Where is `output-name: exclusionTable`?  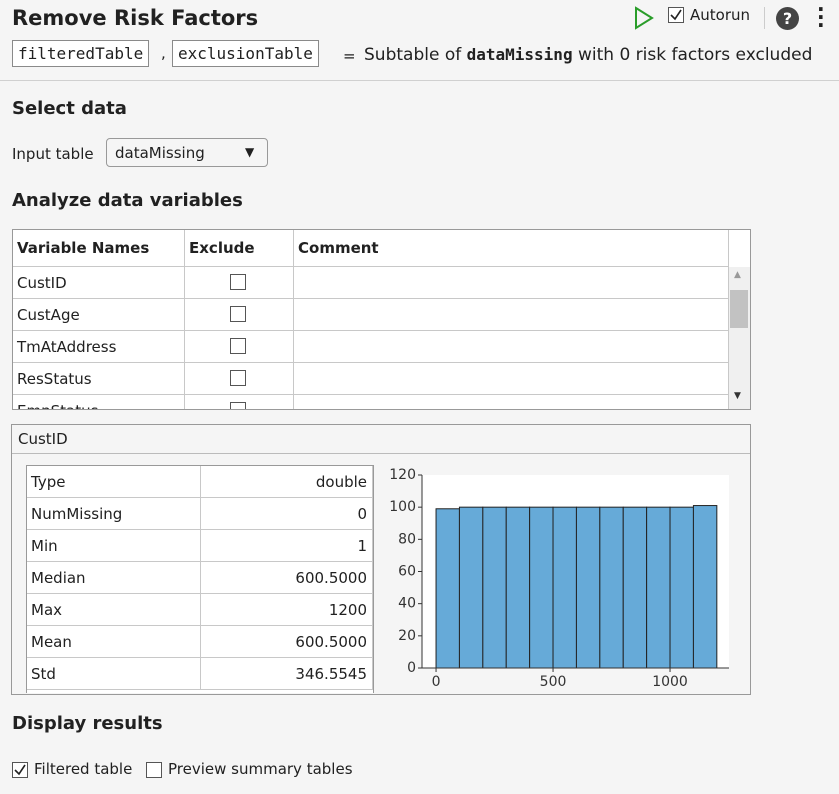
output-name: exclusionTable is located at coordinates (245, 53).